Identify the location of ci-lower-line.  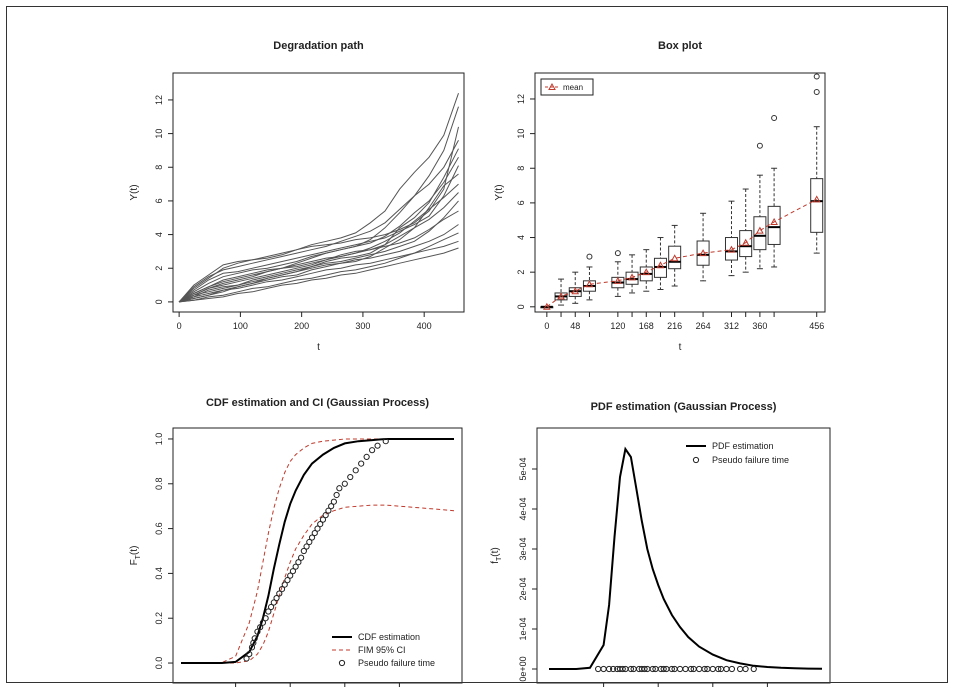
(318, 584).